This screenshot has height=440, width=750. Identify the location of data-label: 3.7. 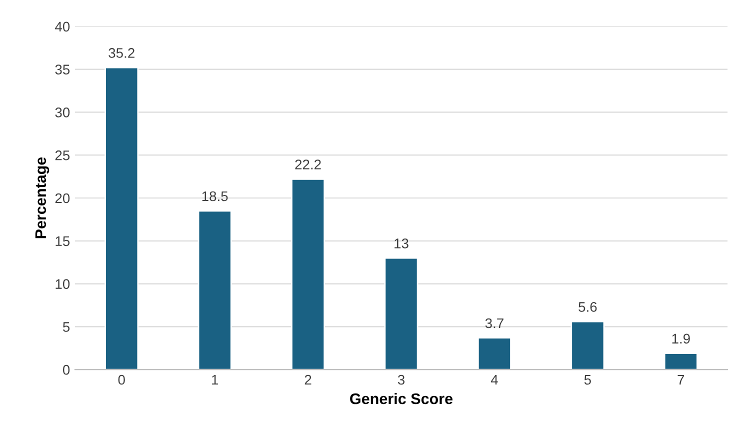
(494, 323).